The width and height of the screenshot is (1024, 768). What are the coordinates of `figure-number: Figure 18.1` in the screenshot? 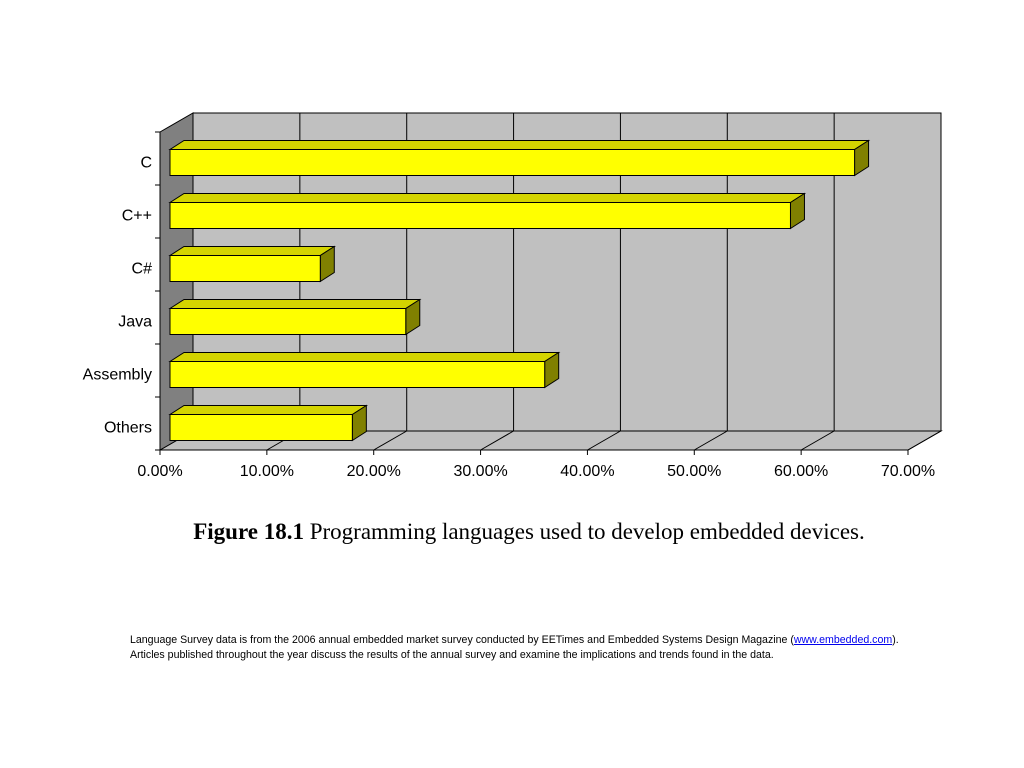 It's located at (248, 531).